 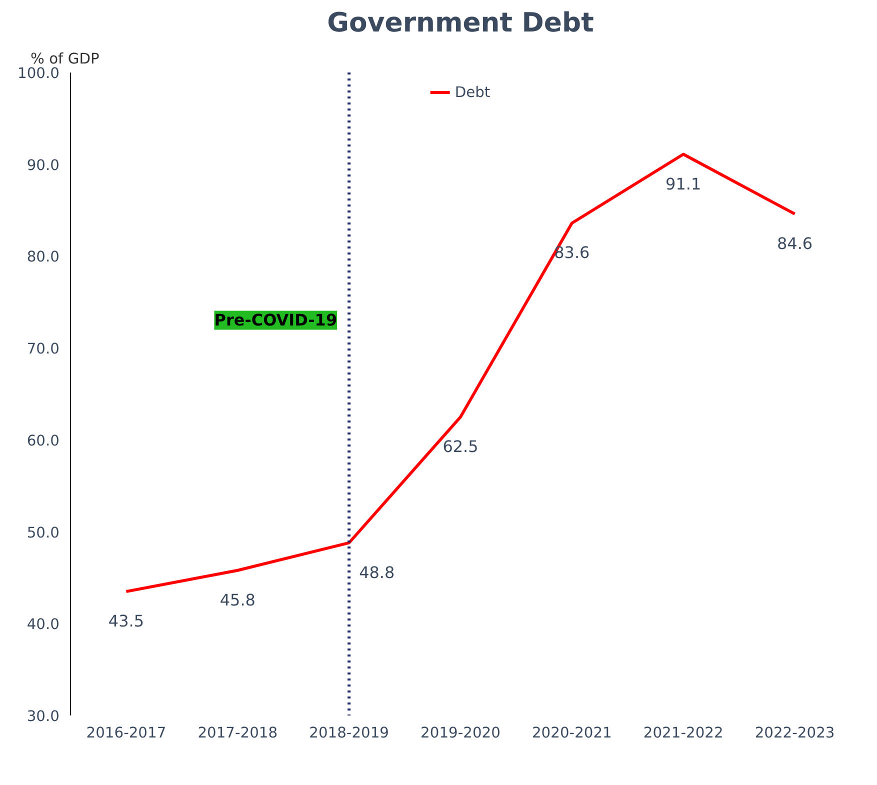 I want to click on x-tick-label: 2022-2023, so click(x=794, y=733).